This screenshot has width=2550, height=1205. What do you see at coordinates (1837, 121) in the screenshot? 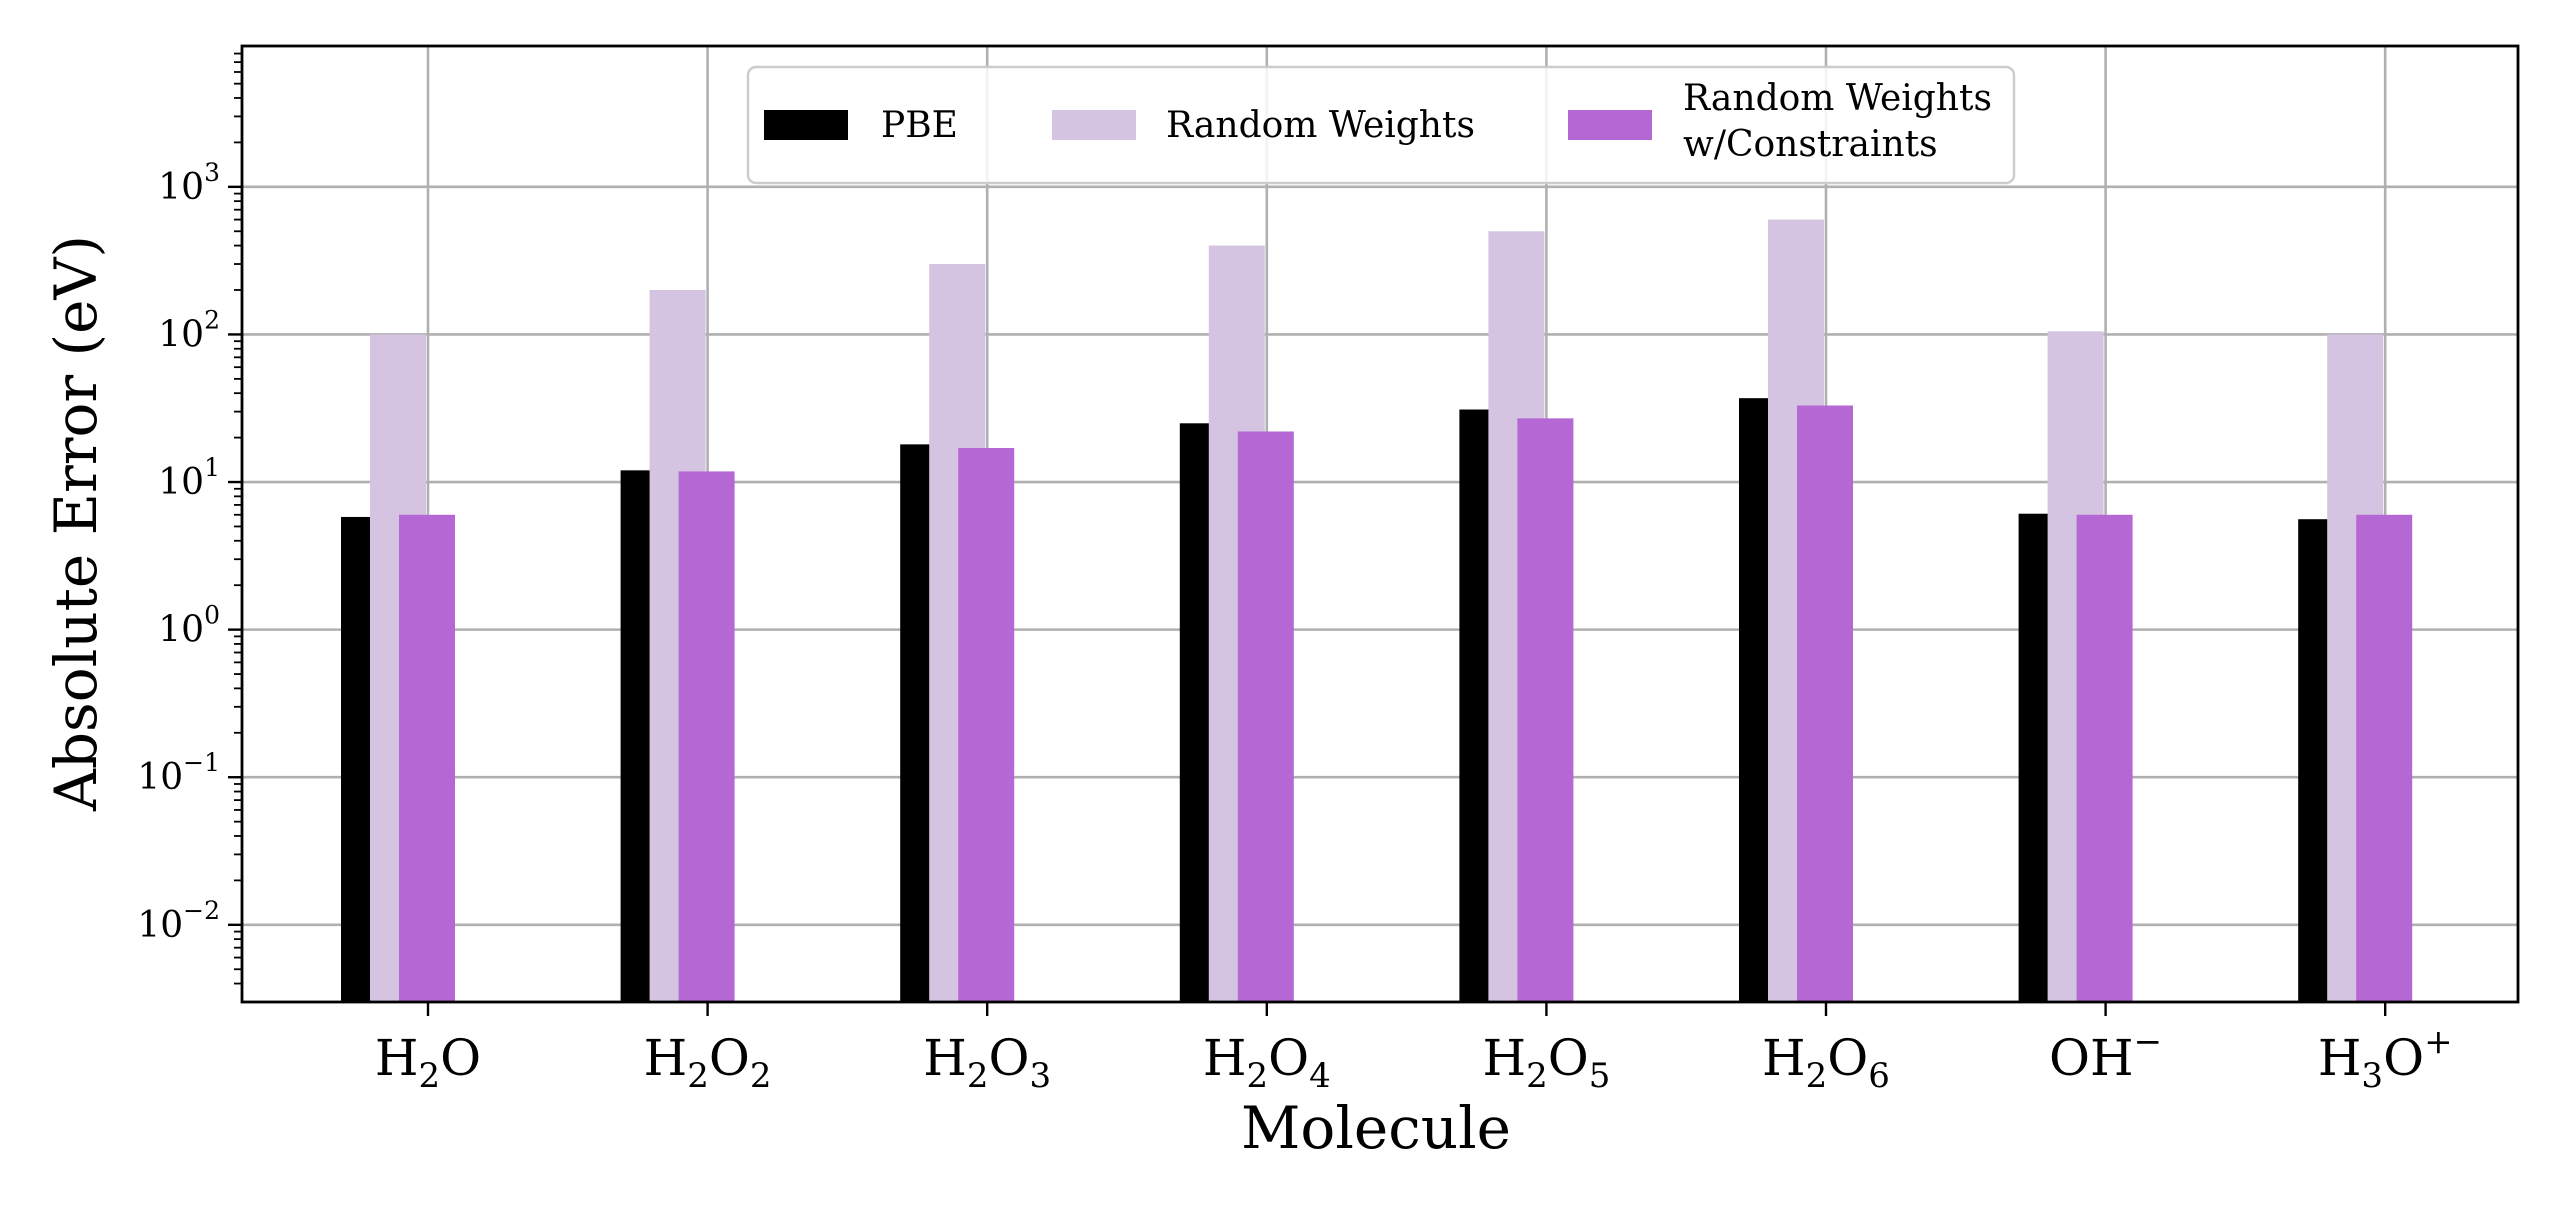
I see `legend-label: Random Weights w/Constraints` at bounding box center [1837, 121].